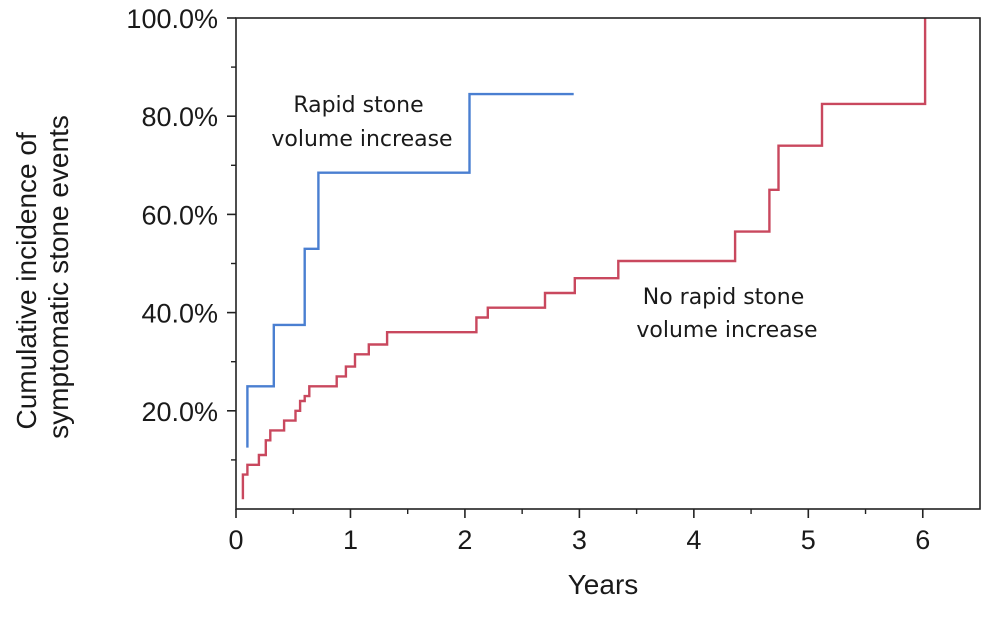 This screenshot has width=1000, height=617. Describe the element at coordinates (58, 277) in the screenshot. I see `y-axis-title-line-2: symptomatic stone events` at that location.